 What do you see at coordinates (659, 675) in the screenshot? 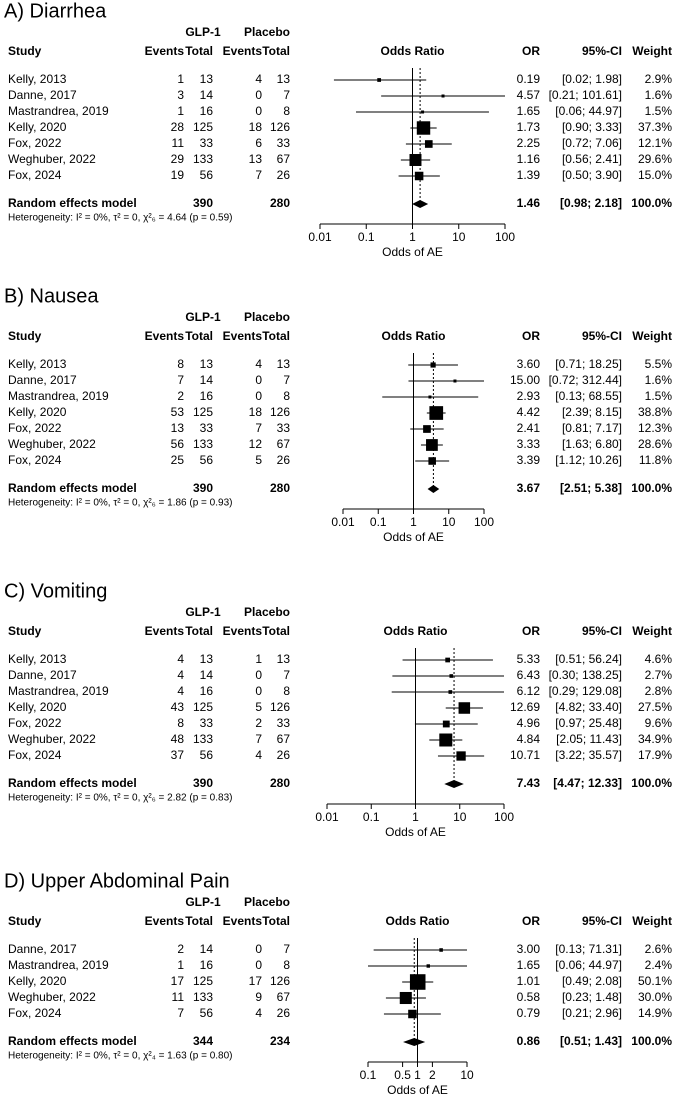
I see `weight-label: 2.7%` at bounding box center [659, 675].